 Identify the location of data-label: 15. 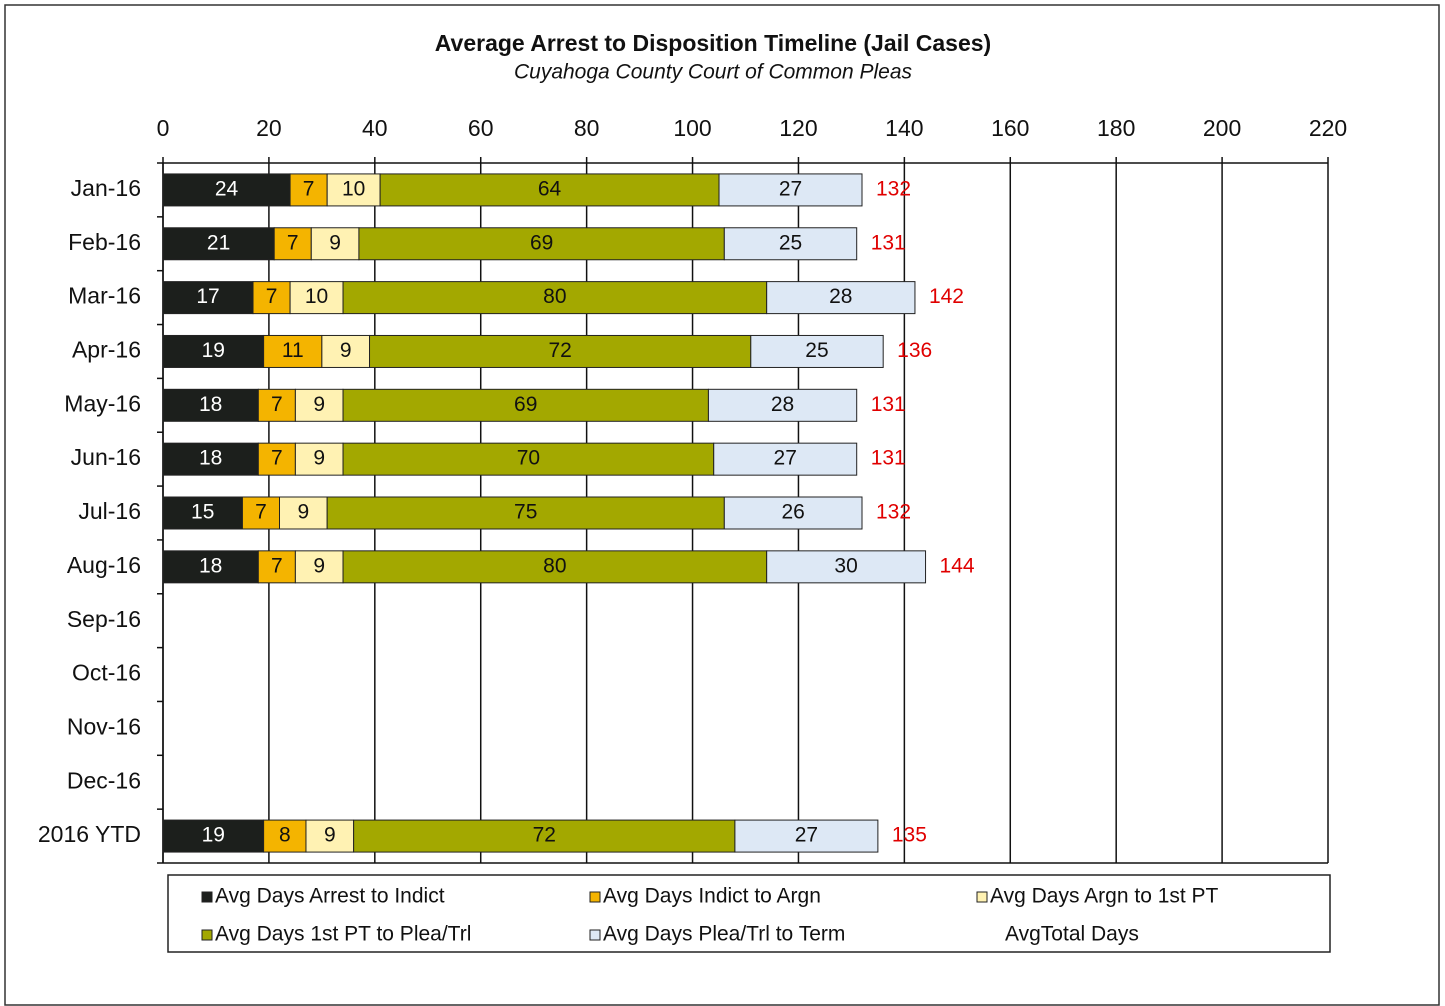
(202, 512).